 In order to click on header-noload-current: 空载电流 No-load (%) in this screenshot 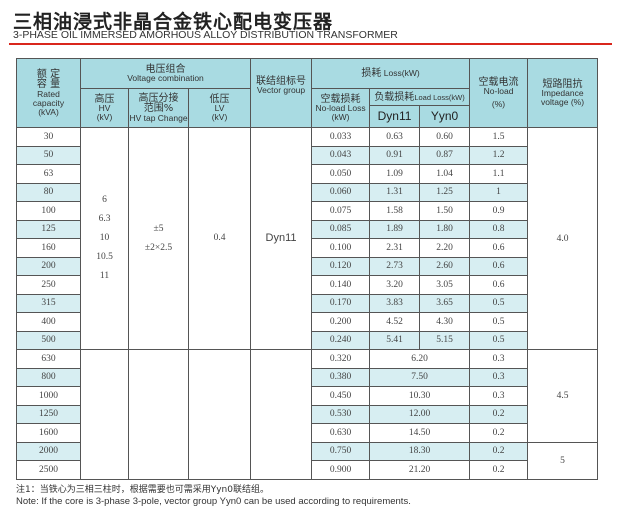, I will do `click(499, 93)`.